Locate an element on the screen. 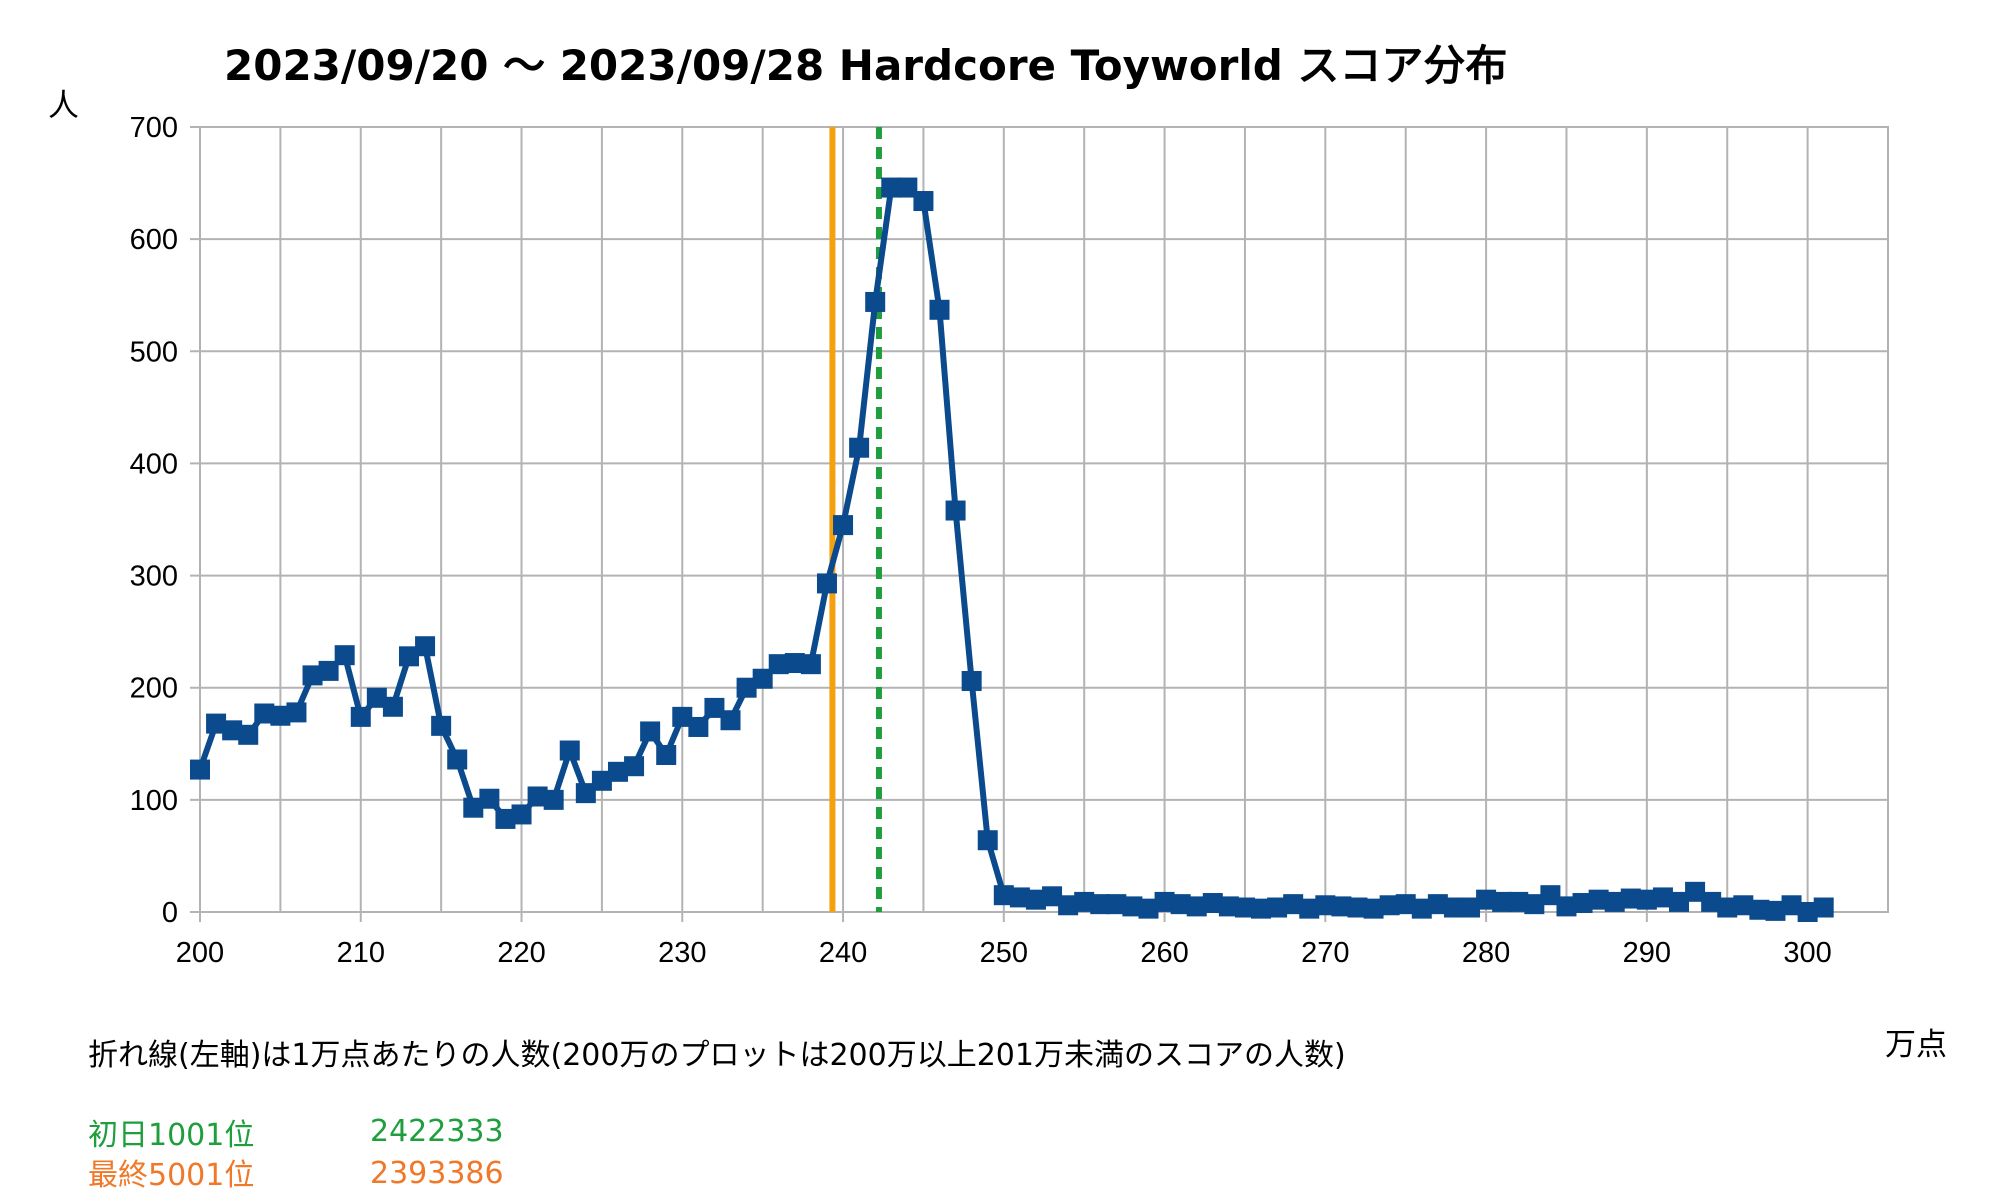 Image resolution: width=2000 pixels, height=1200 pixels. y-axis-unit-label: 人 is located at coordinates (63, 106).